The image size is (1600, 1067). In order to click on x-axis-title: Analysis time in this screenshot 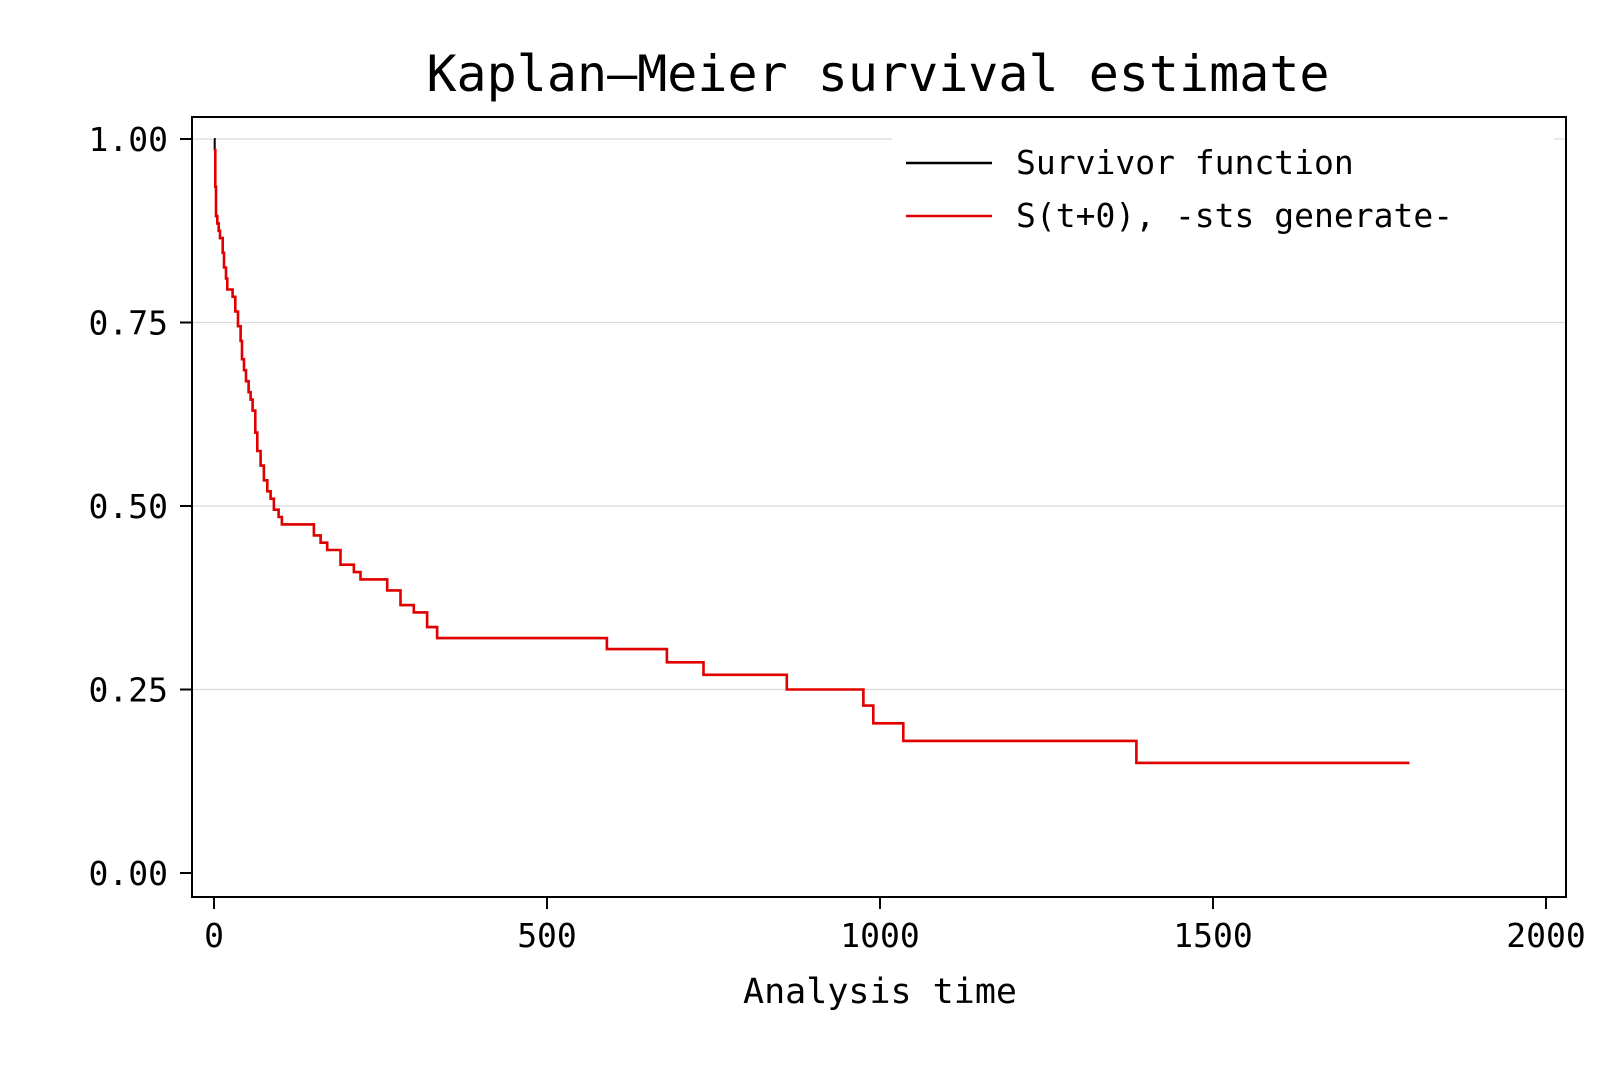, I will do `click(880, 992)`.